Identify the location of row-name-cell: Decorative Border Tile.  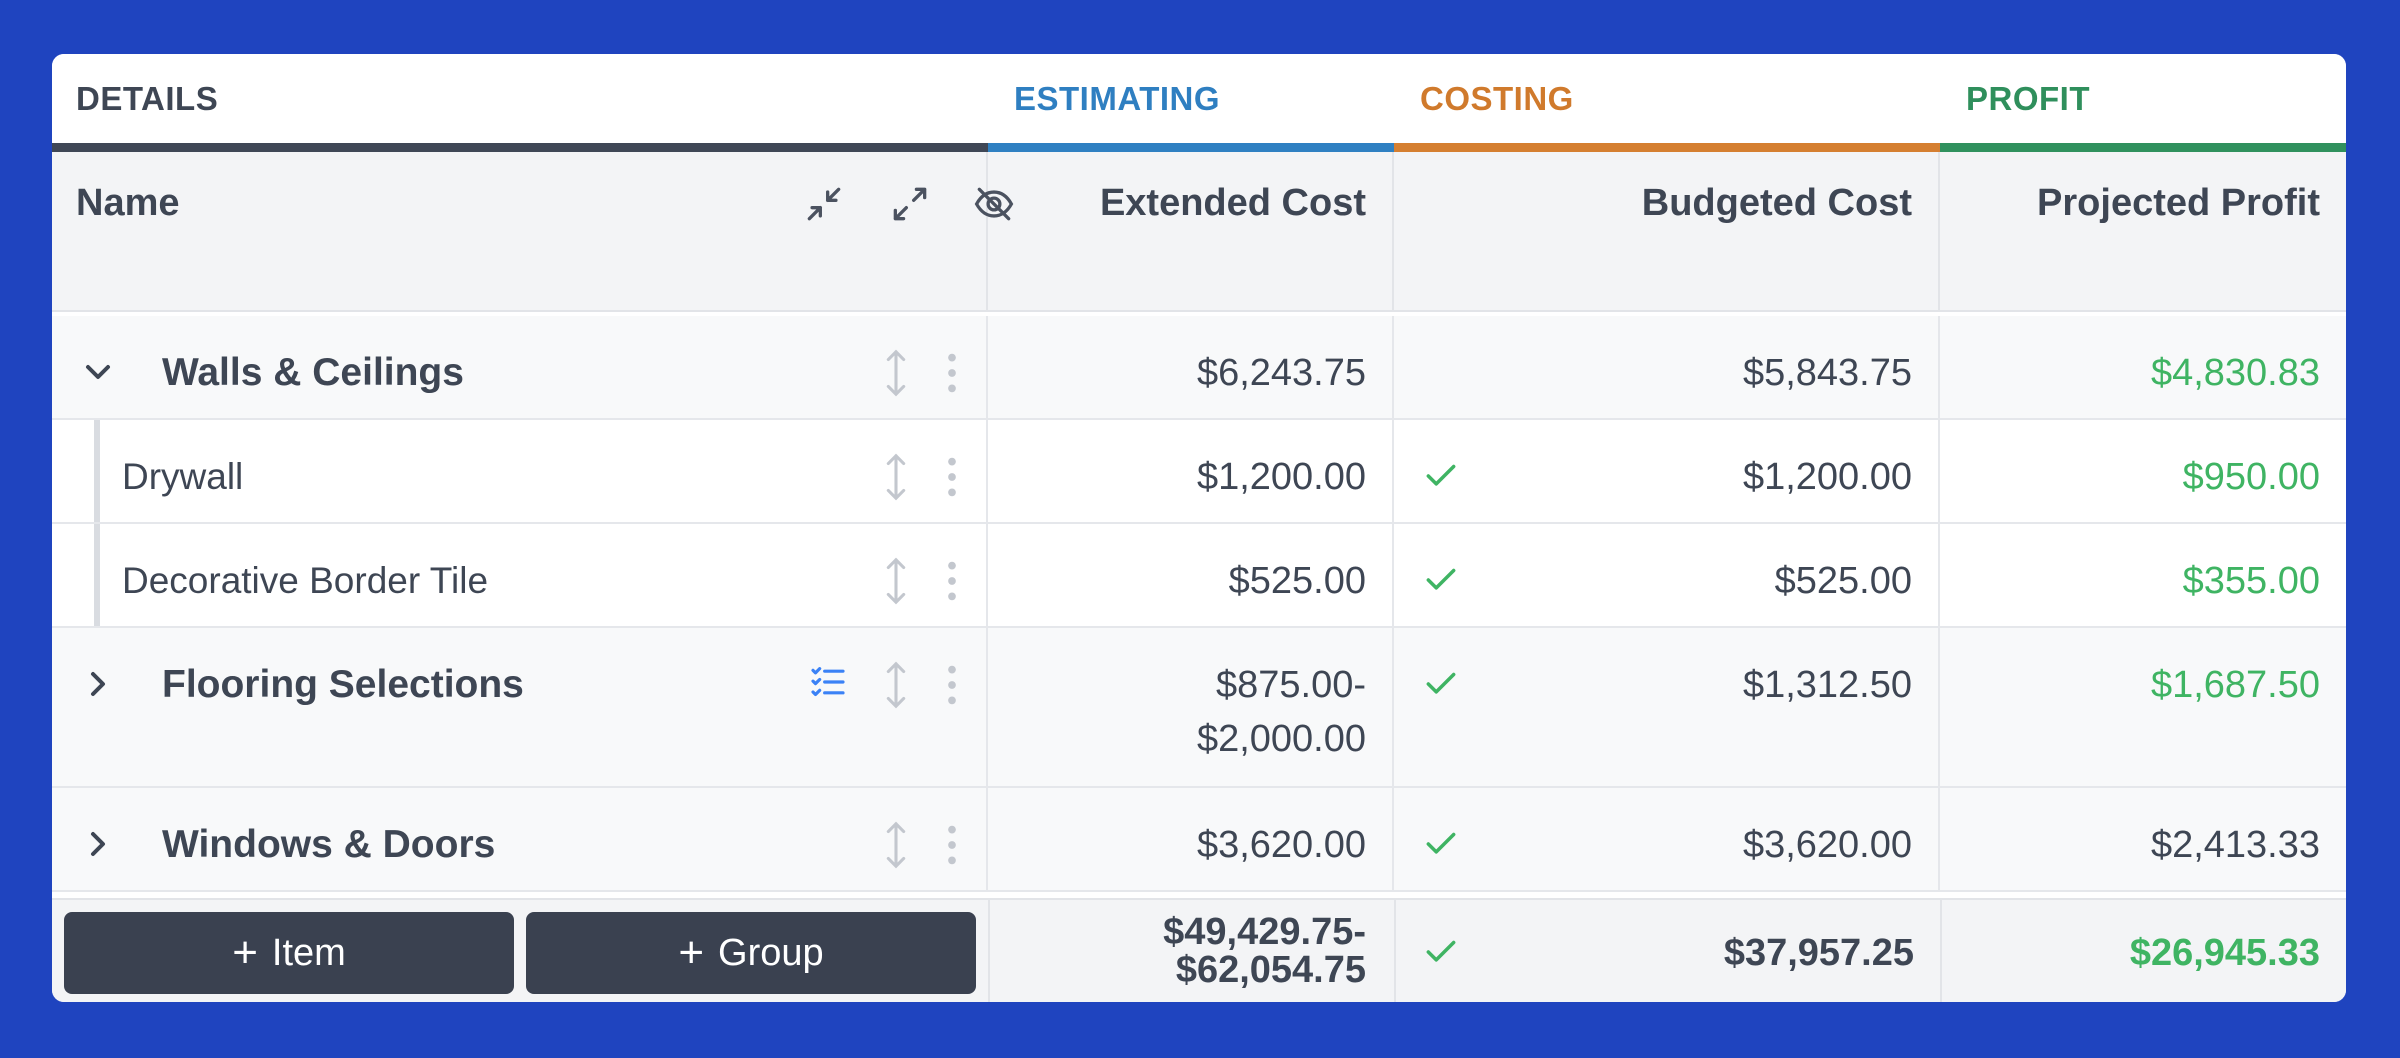
(520, 575).